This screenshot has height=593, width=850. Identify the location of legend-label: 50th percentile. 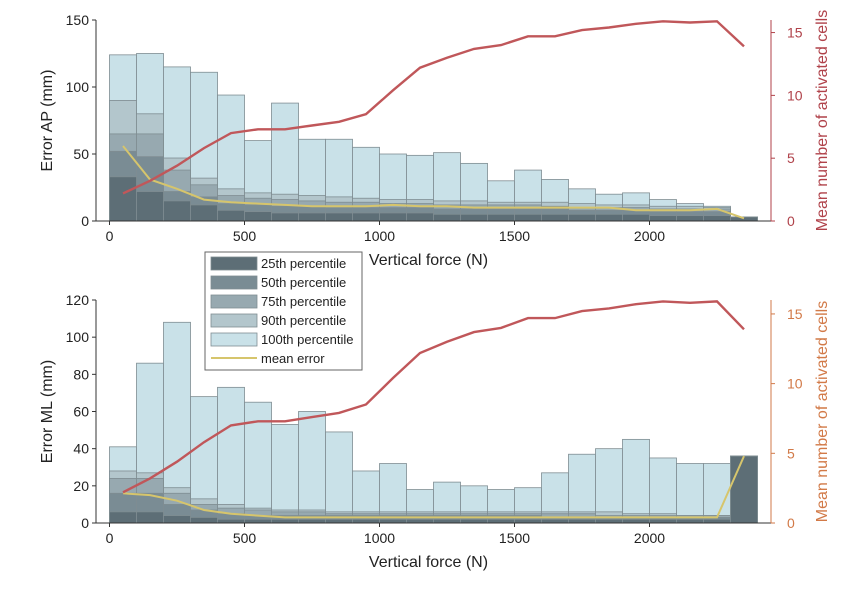
(303, 282).